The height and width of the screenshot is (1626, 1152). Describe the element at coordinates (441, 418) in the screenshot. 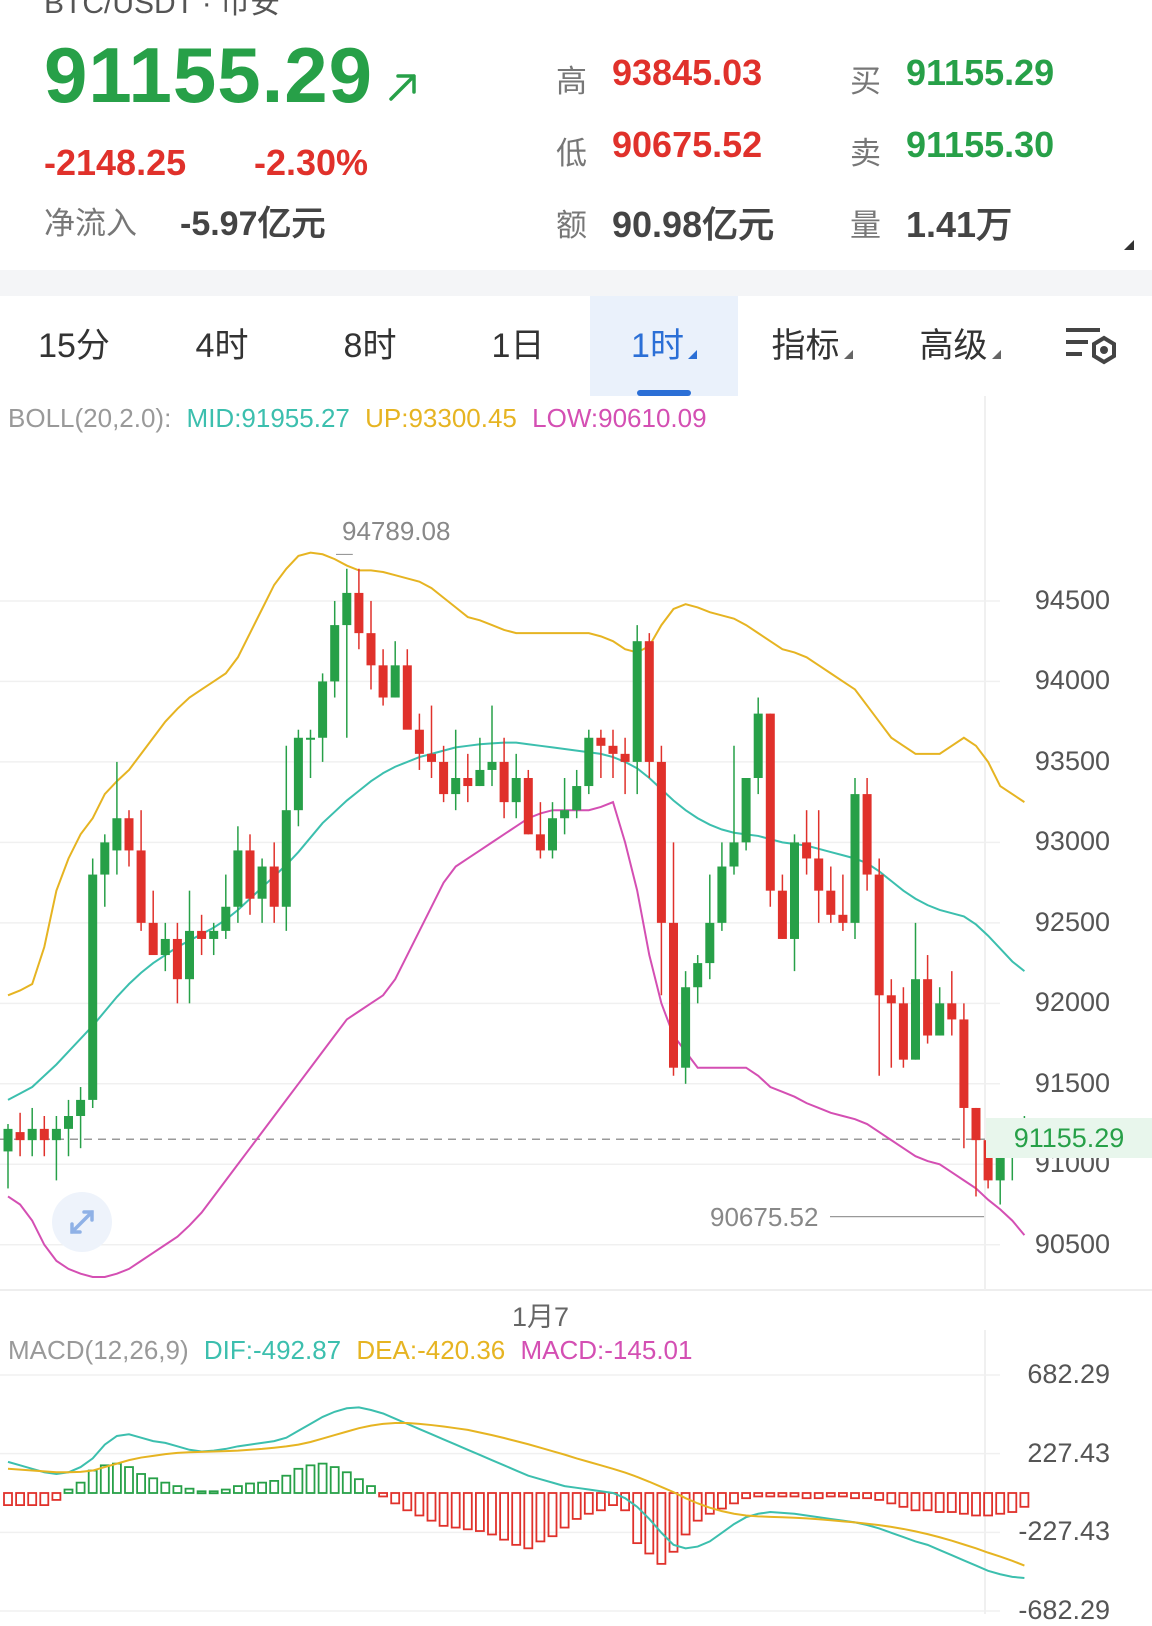

I see `boll-up-value: UP:93300.45` at that location.